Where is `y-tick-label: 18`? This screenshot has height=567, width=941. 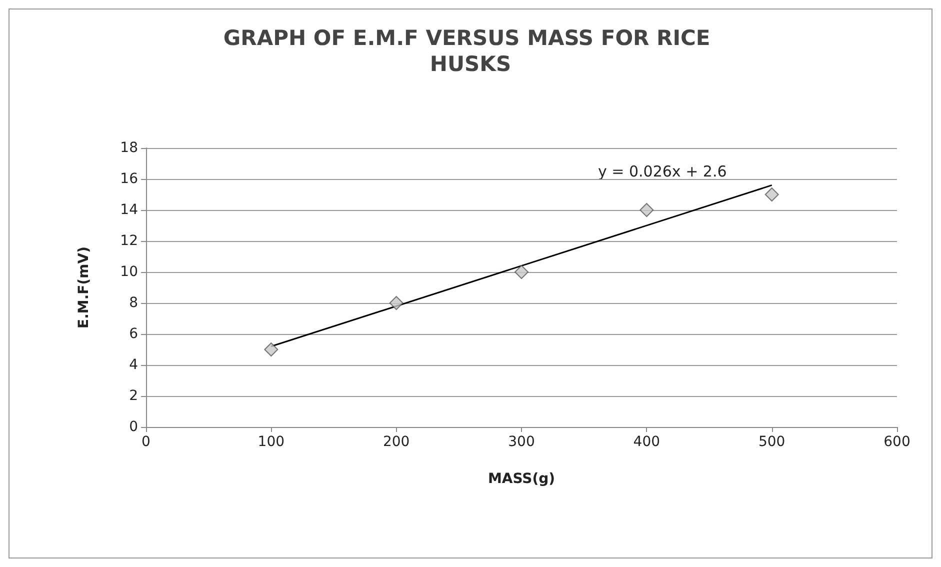 y-tick-label: 18 is located at coordinates (129, 148).